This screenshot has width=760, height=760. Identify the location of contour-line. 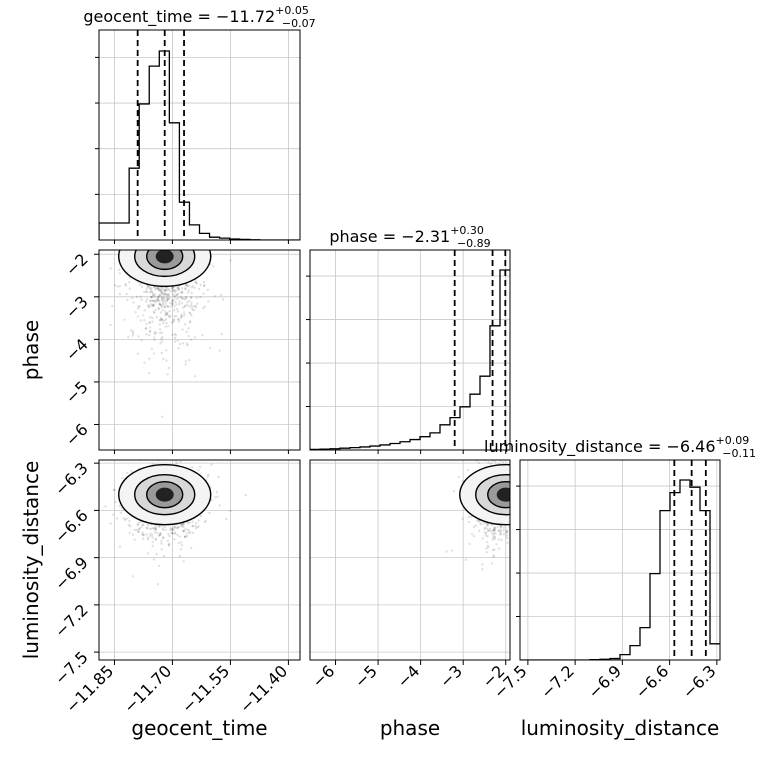
(165, 264).